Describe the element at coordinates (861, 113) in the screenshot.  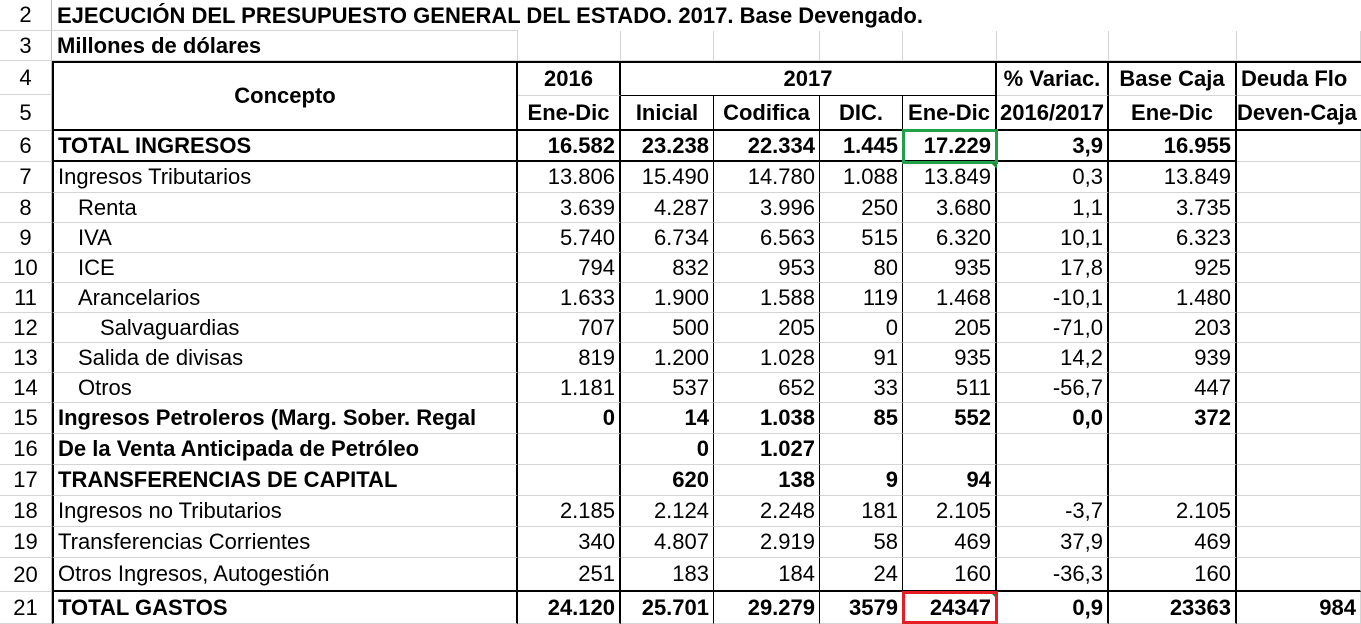
I see `sub-dic: DIC.` at that location.